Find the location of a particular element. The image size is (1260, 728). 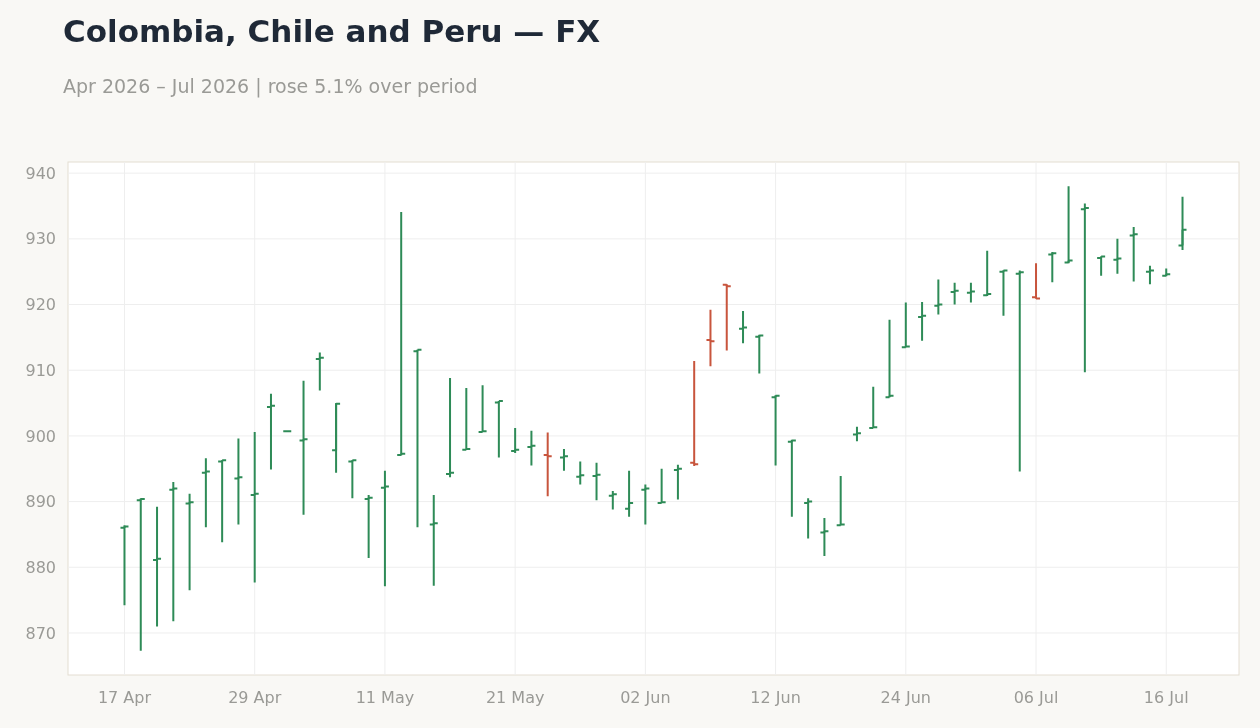

x-tick-label: 11 May is located at coordinates (385, 697).